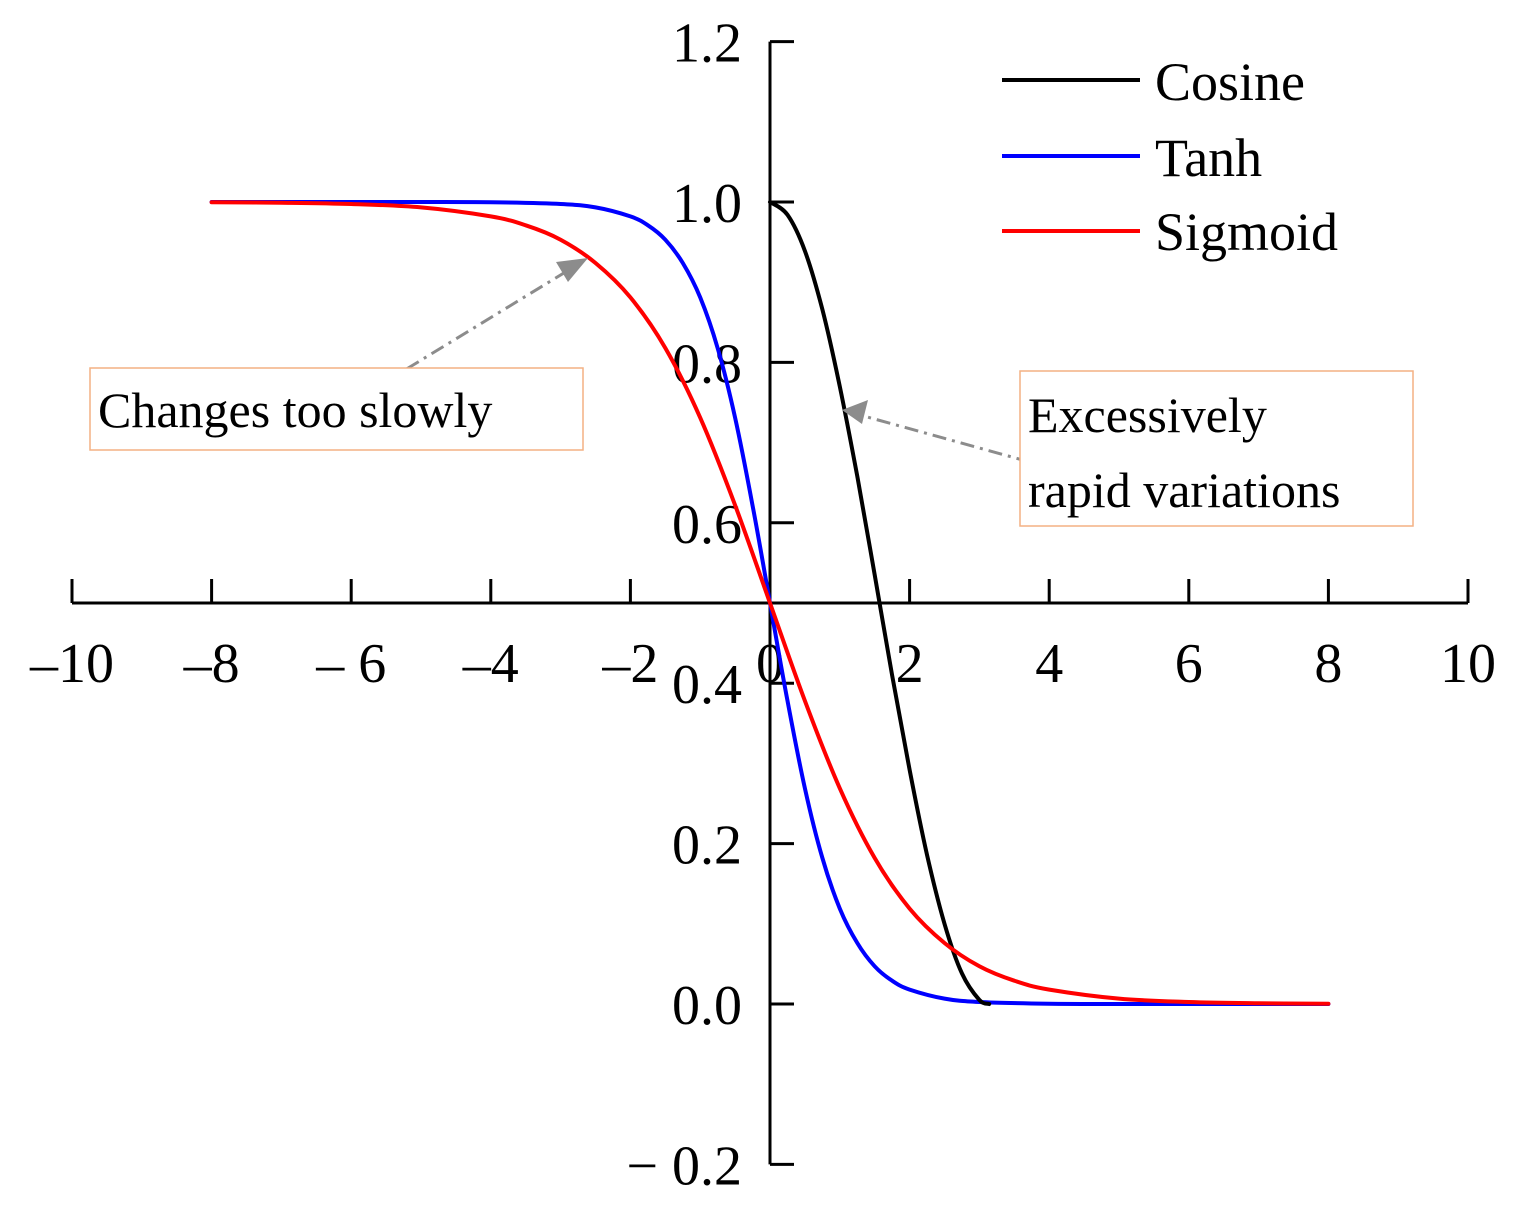  Describe the element at coordinates (71, 664) in the screenshot. I see `x-tick-label: –10` at that location.